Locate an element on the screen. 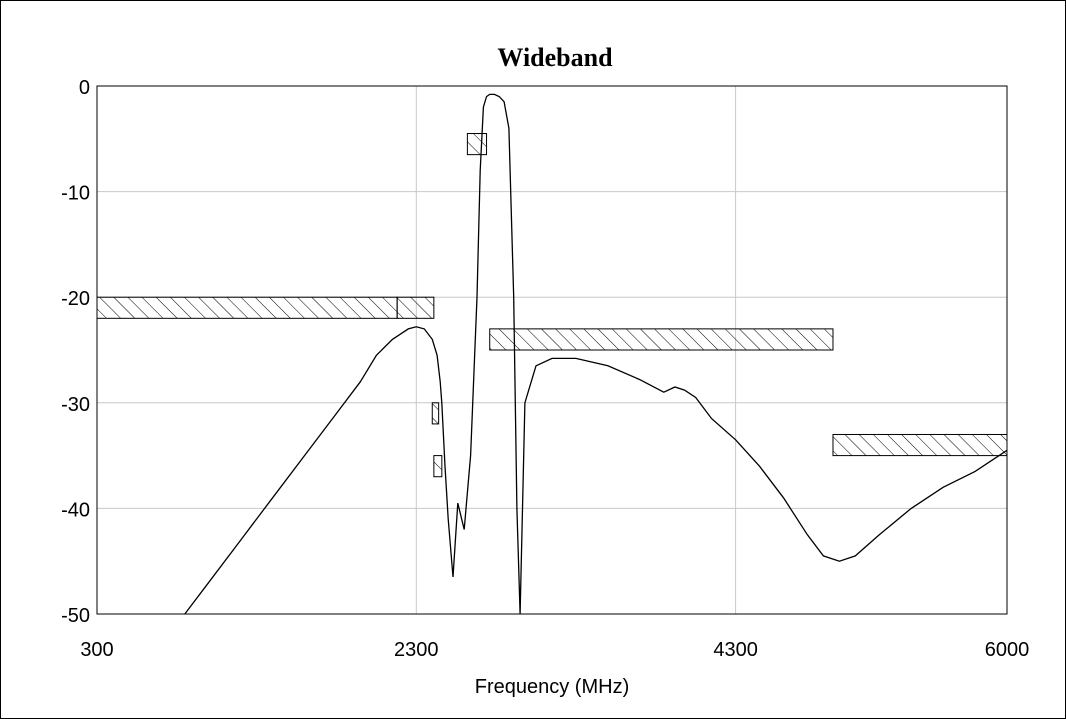  y-tick-label: -30 is located at coordinates (75, 405).